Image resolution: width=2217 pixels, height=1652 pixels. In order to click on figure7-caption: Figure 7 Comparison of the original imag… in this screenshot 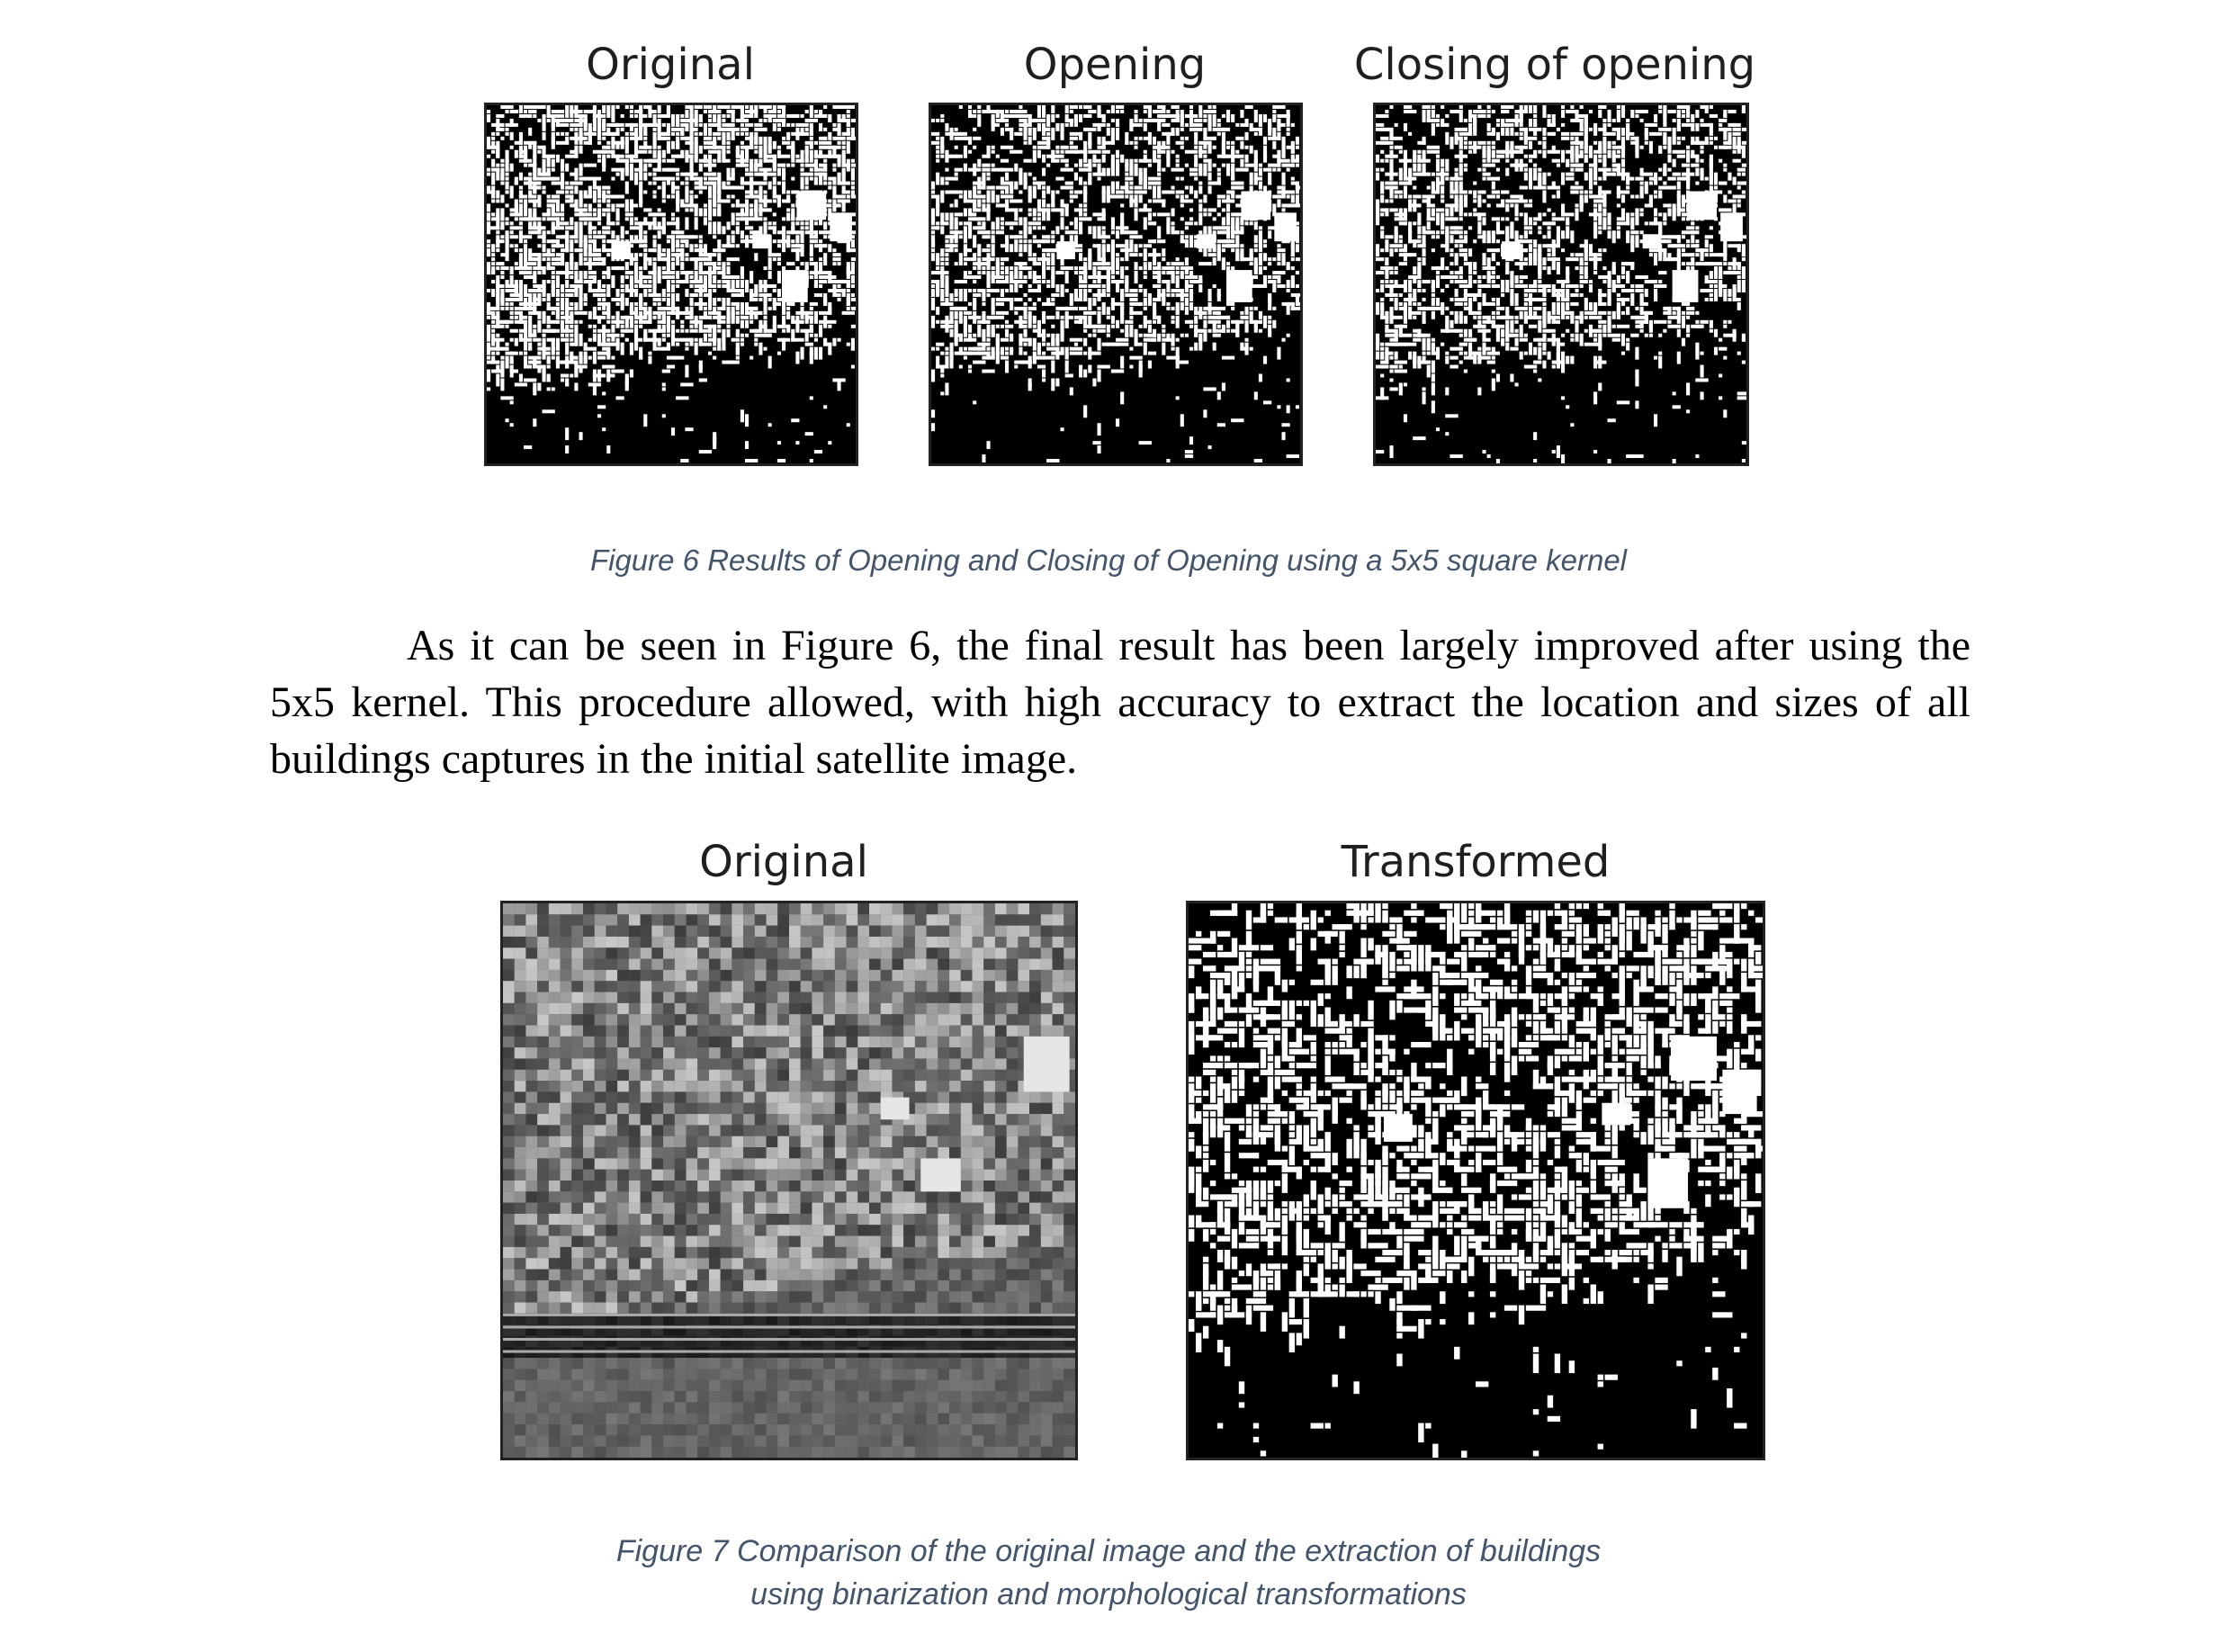, I will do `click(1108, 1573)`.